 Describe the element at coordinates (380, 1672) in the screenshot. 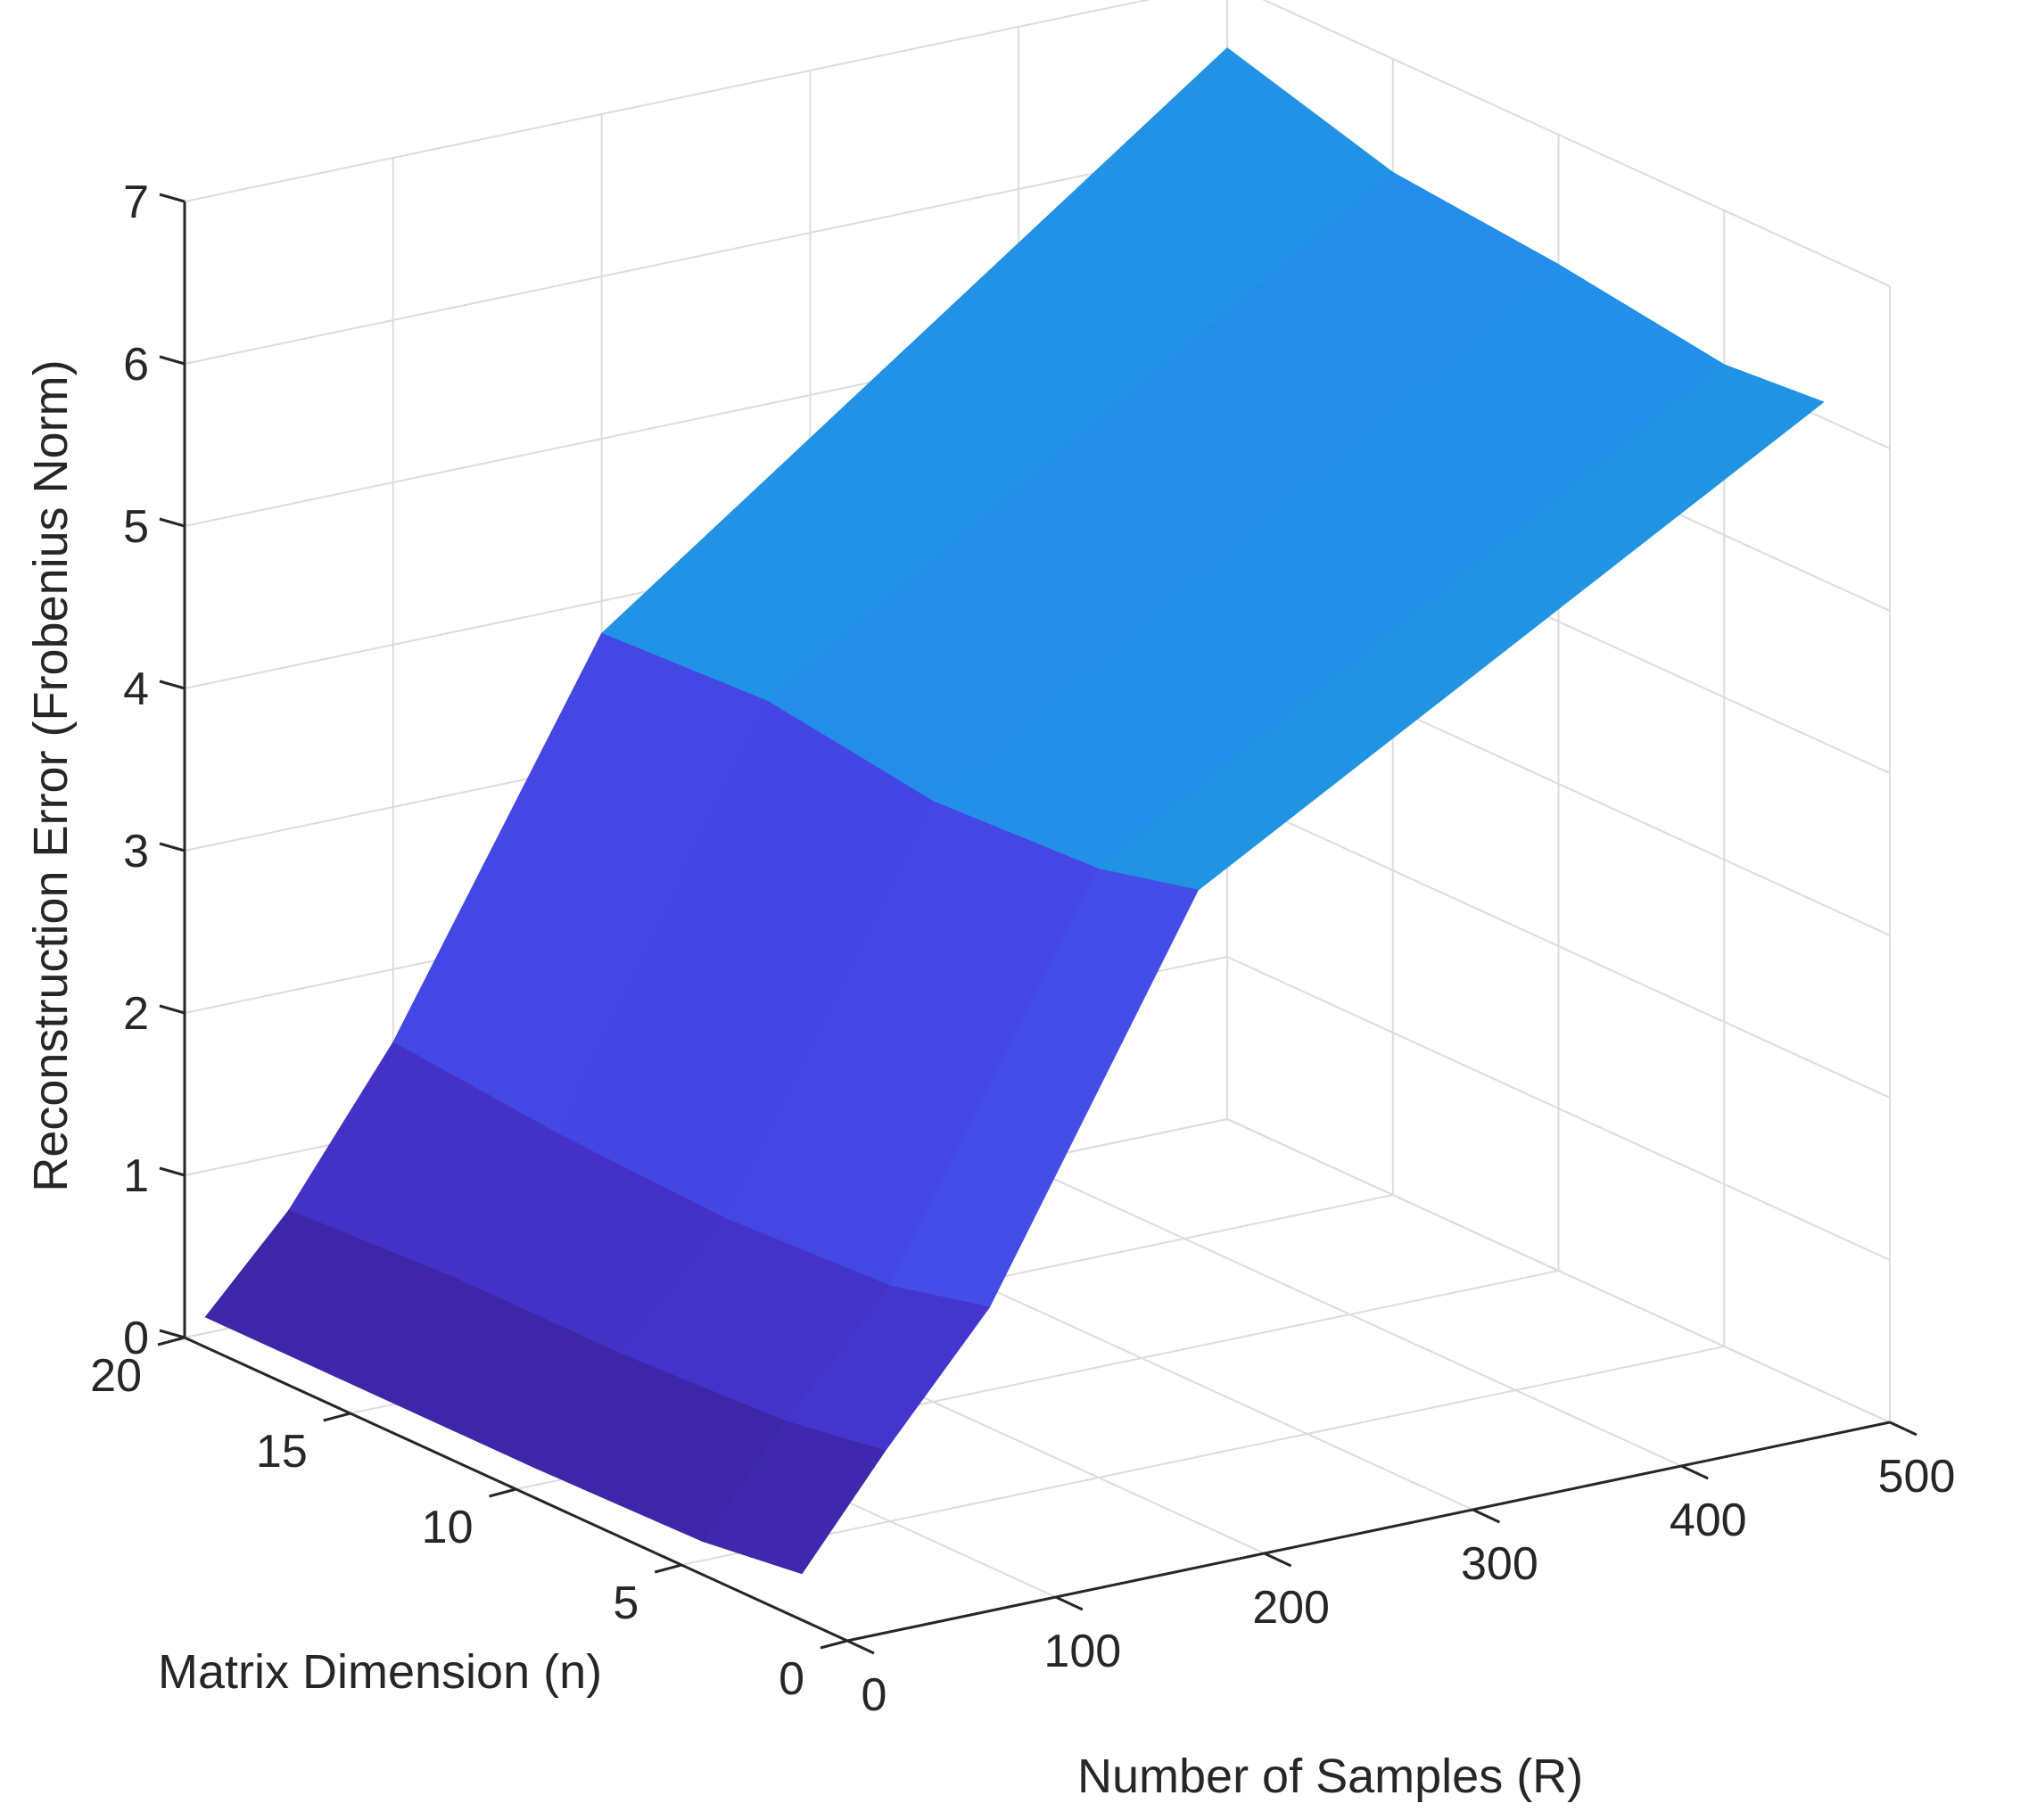

I see `x-axis-label: Matrix Dimension (n)` at that location.